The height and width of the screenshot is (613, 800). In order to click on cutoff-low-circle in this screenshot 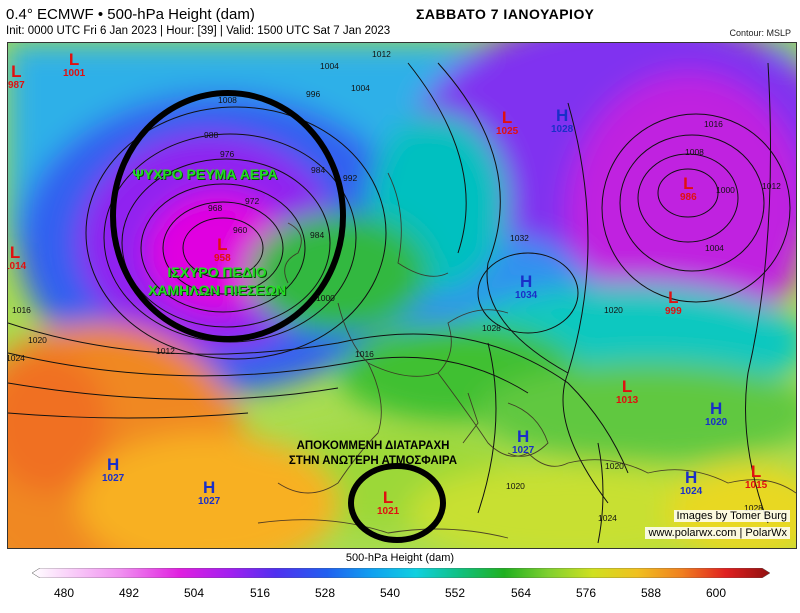, I will do `click(397, 503)`.